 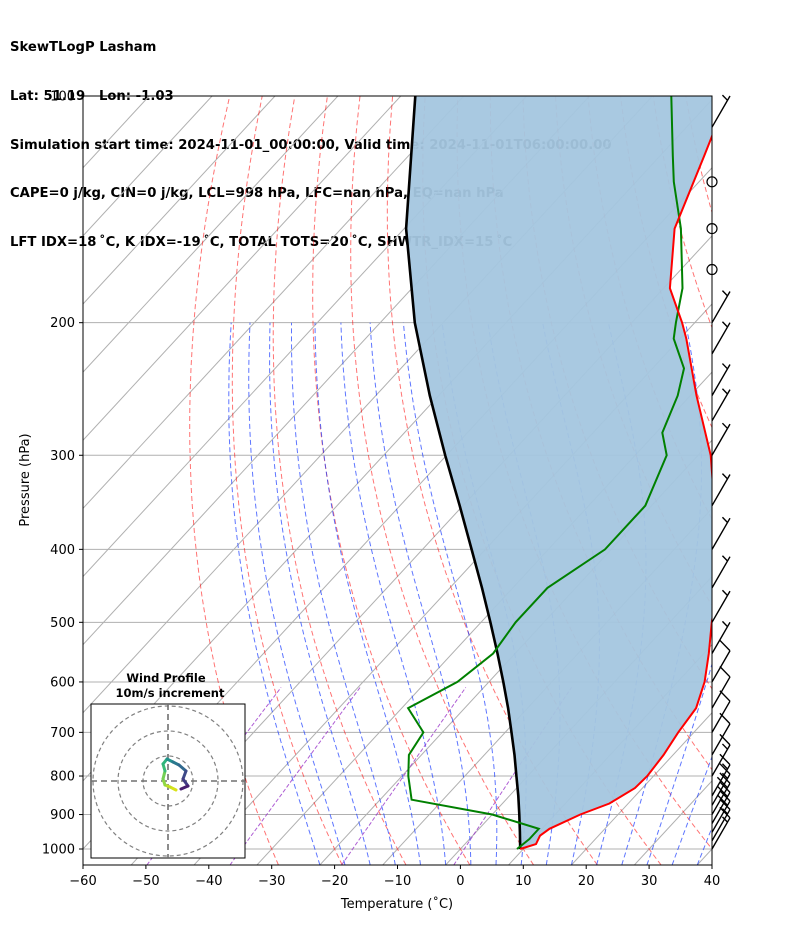 What do you see at coordinates (62, 777) in the screenshot?
I see `y-tick-label: 800` at bounding box center [62, 777].